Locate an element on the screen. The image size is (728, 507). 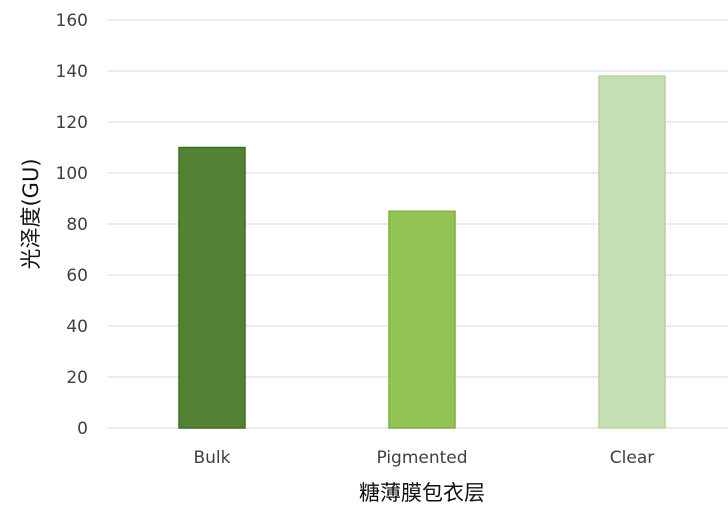
y-tick-label: 80 is located at coordinates (77, 225).